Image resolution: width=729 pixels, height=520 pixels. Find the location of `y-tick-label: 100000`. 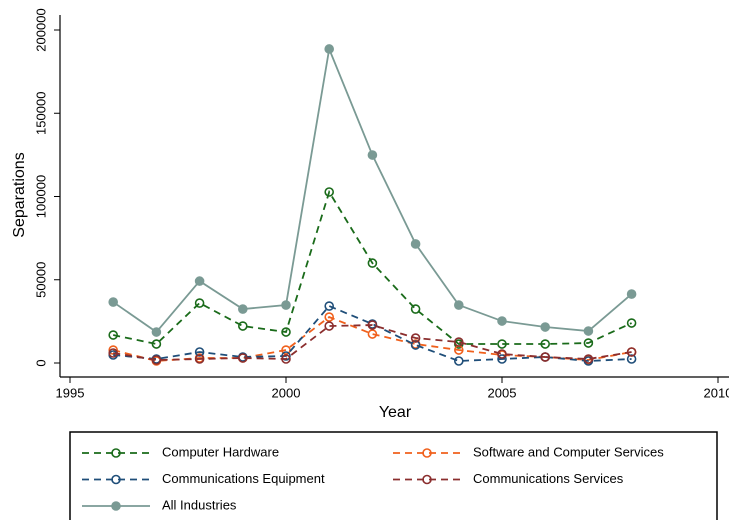

y-tick-label: 100000 is located at coordinates (40, 196).